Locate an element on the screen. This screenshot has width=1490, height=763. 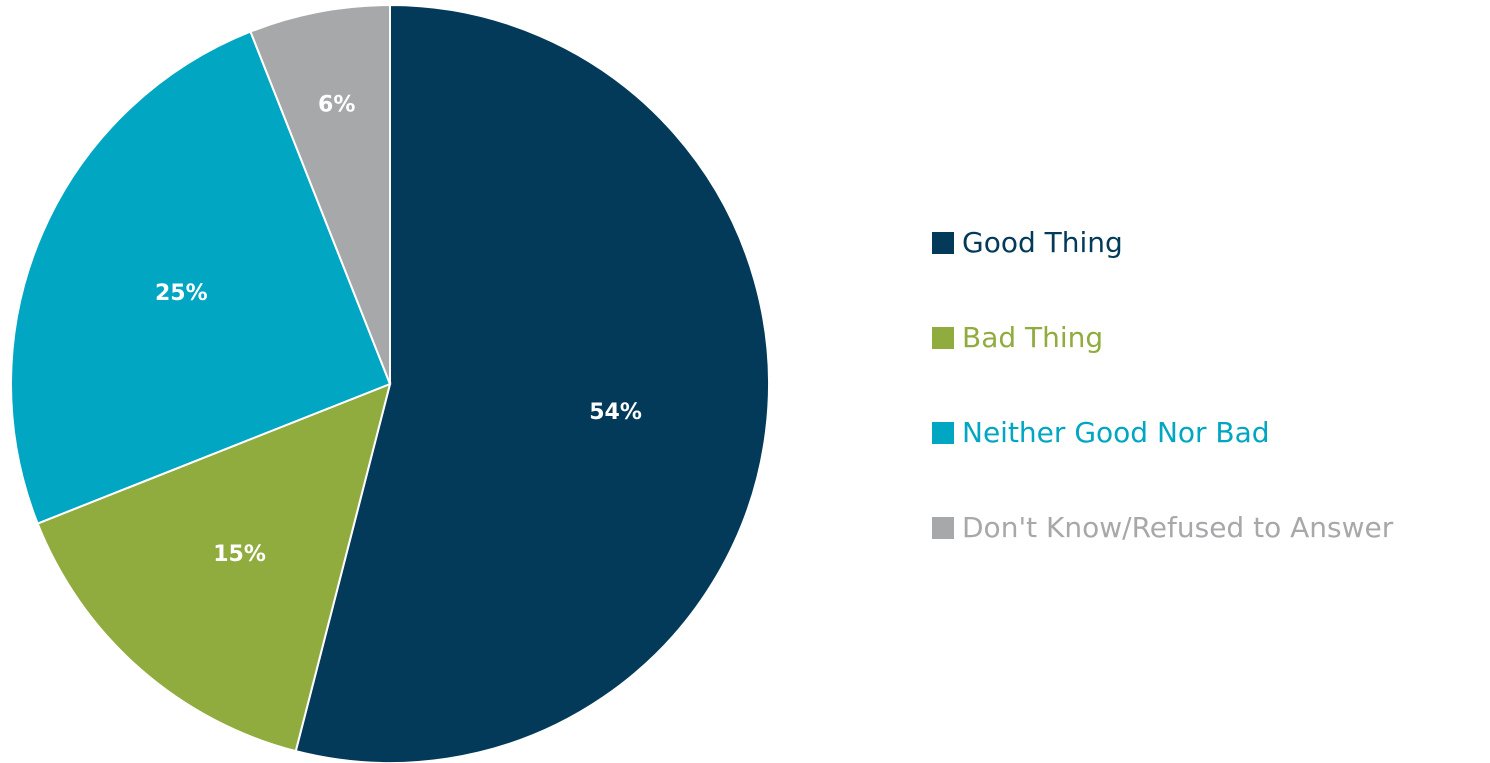
slice-label-good-thing: 54% is located at coordinates (615, 412).